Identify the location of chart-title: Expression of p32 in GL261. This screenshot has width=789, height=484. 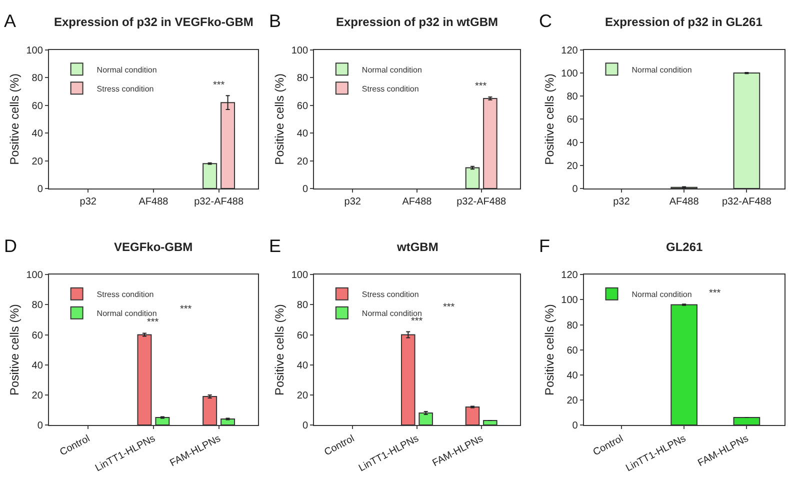
(684, 22).